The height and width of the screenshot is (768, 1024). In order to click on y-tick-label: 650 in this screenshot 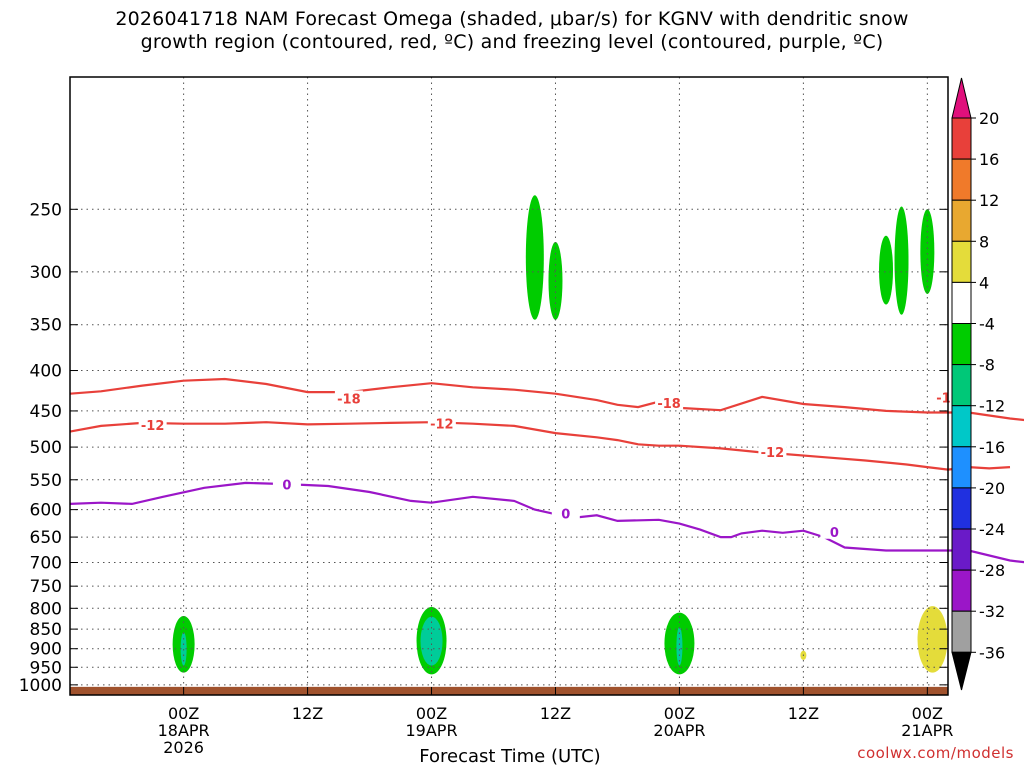, I will do `click(46, 538)`.